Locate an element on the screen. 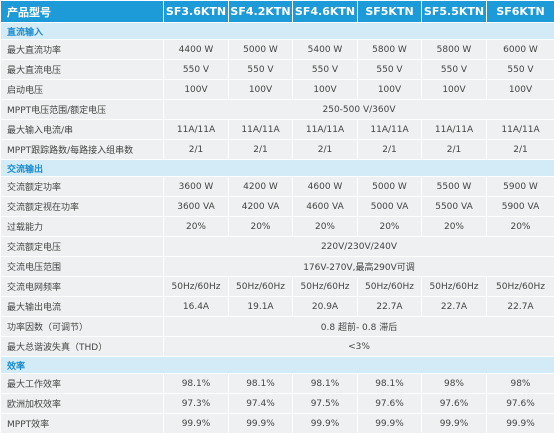 The height and width of the screenshot is (434, 554). model-name: SF6KTN is located at coordinates (520, 12).